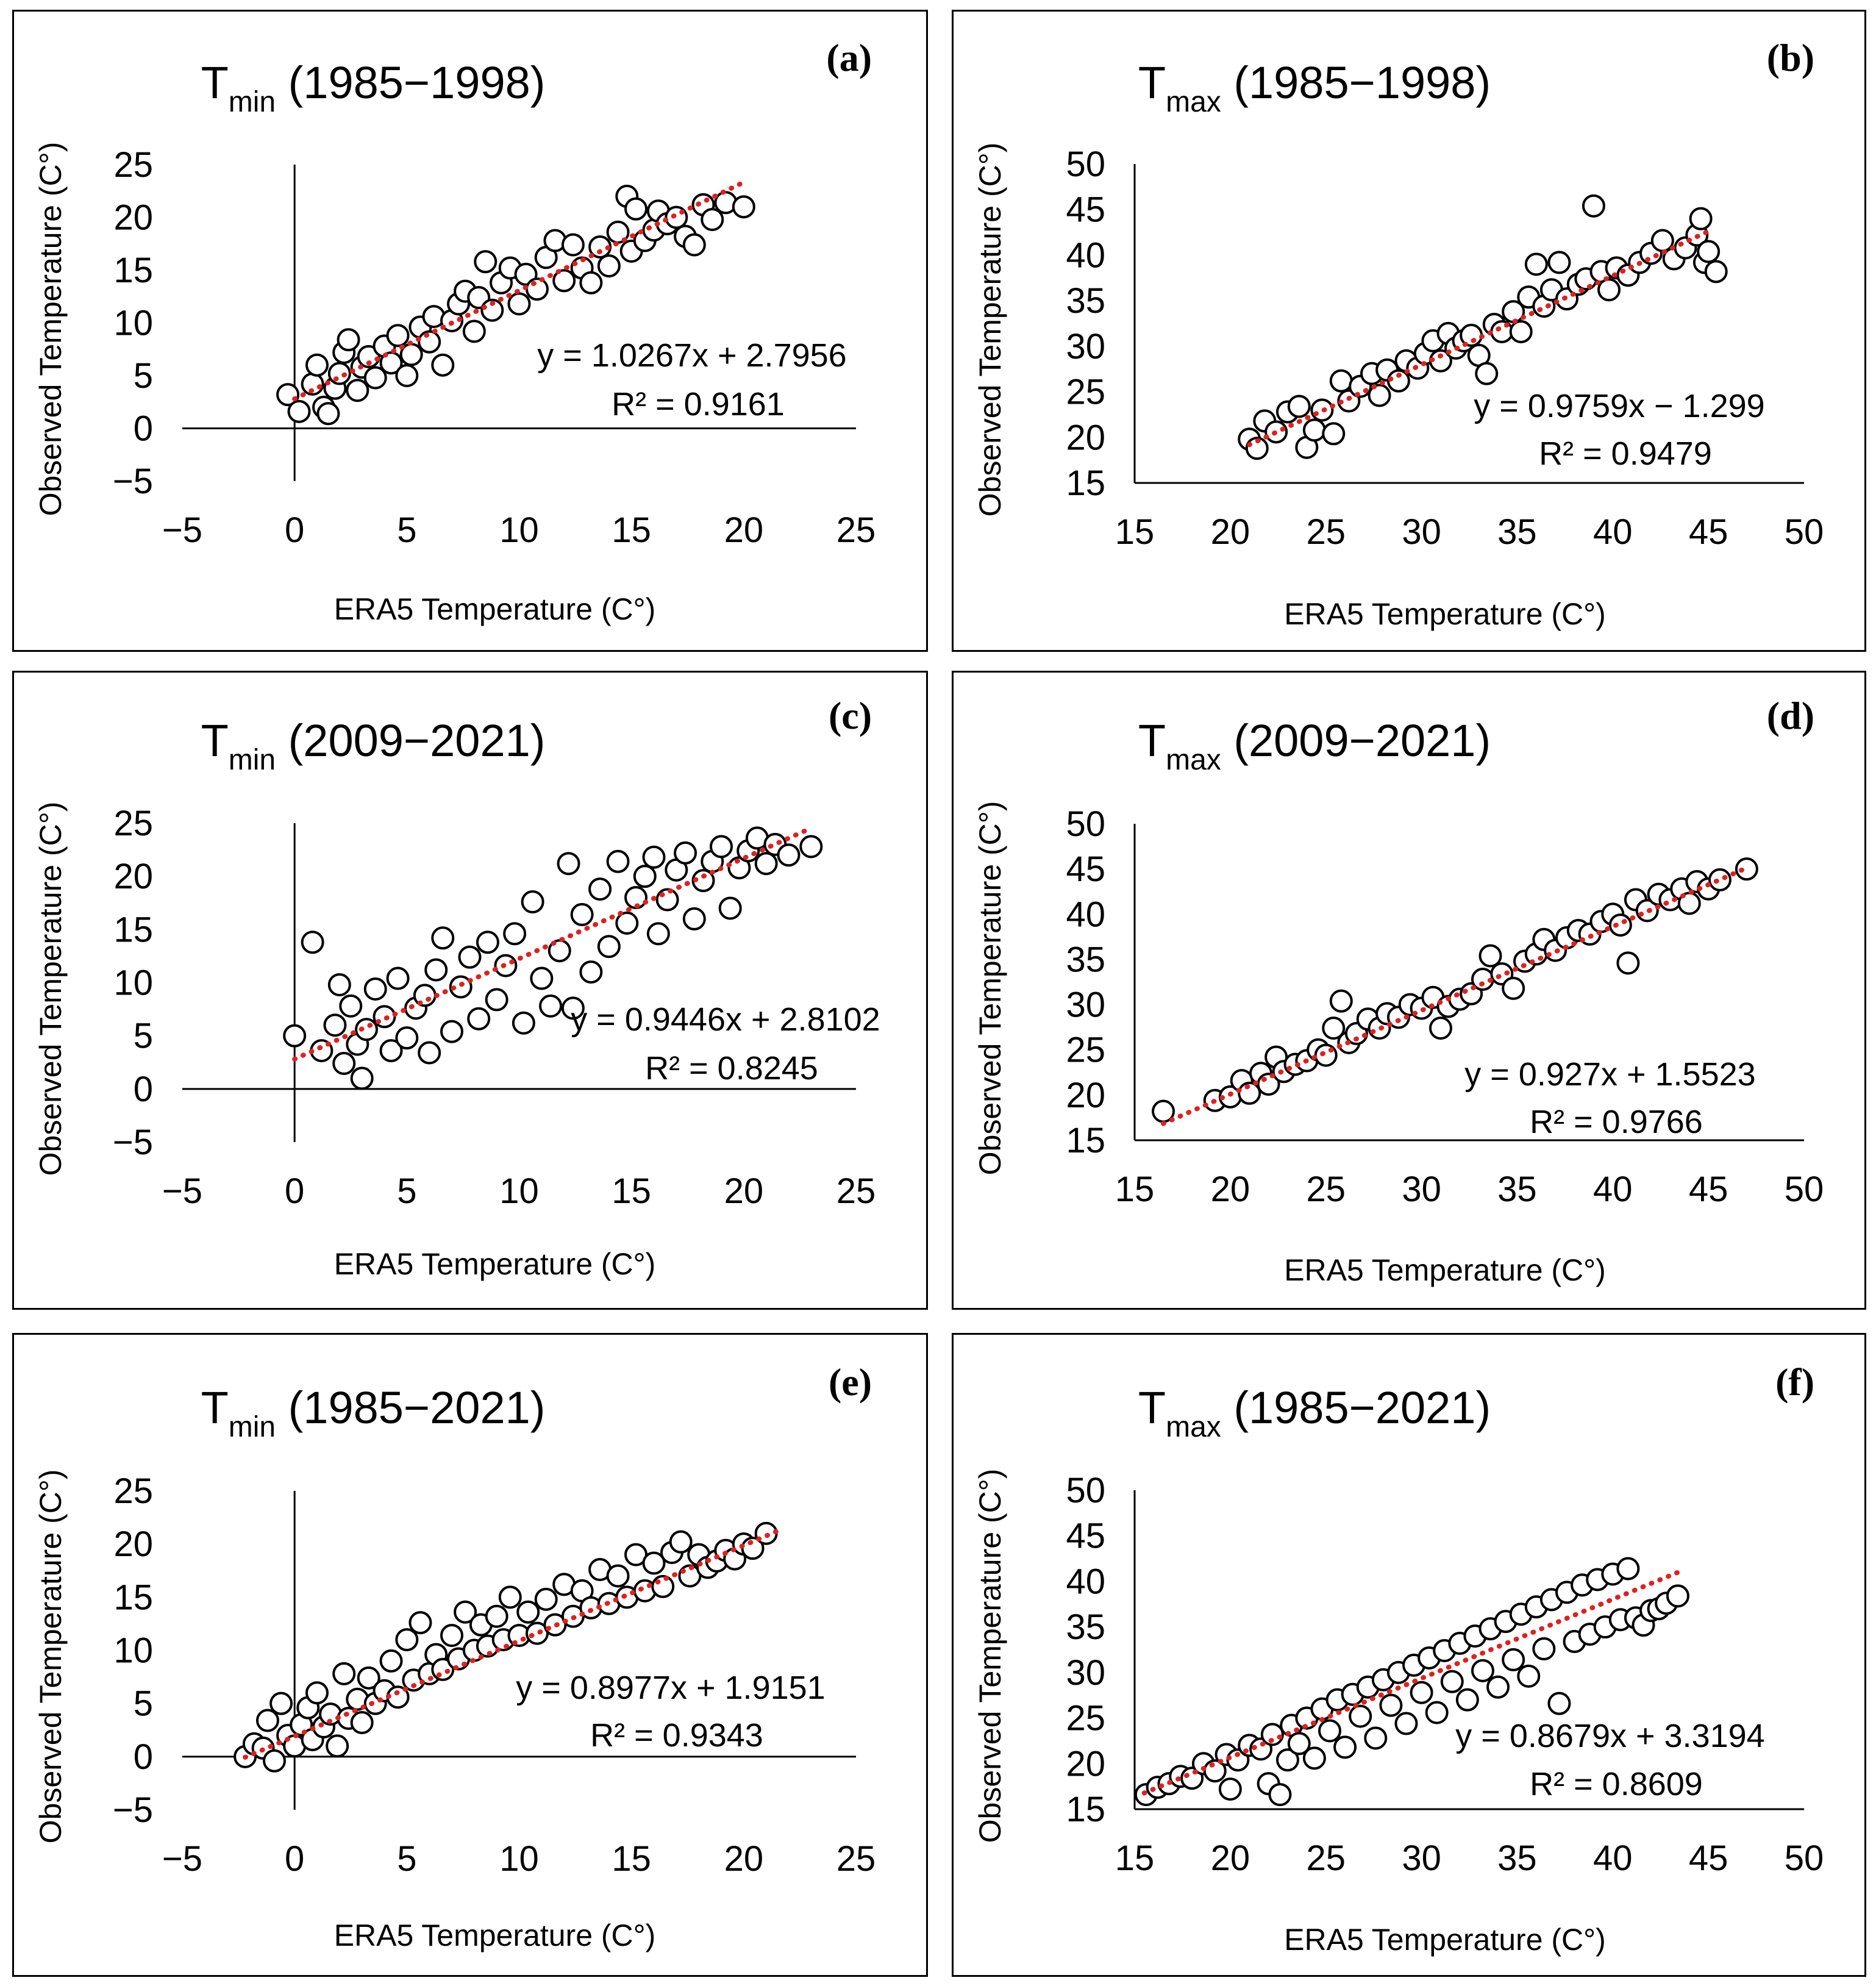 The width and height of the screenshot is (1876, 1986). I want to click on panel-label: (c), so click(850, 715).